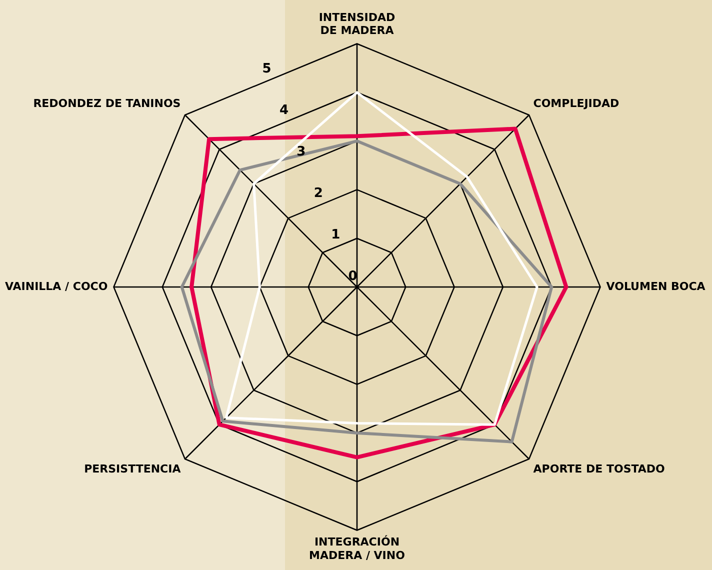 Image resolution: width=712 pixels, height=570 pixels. I want to click on y-tick-label: 2, so click(318, 194).